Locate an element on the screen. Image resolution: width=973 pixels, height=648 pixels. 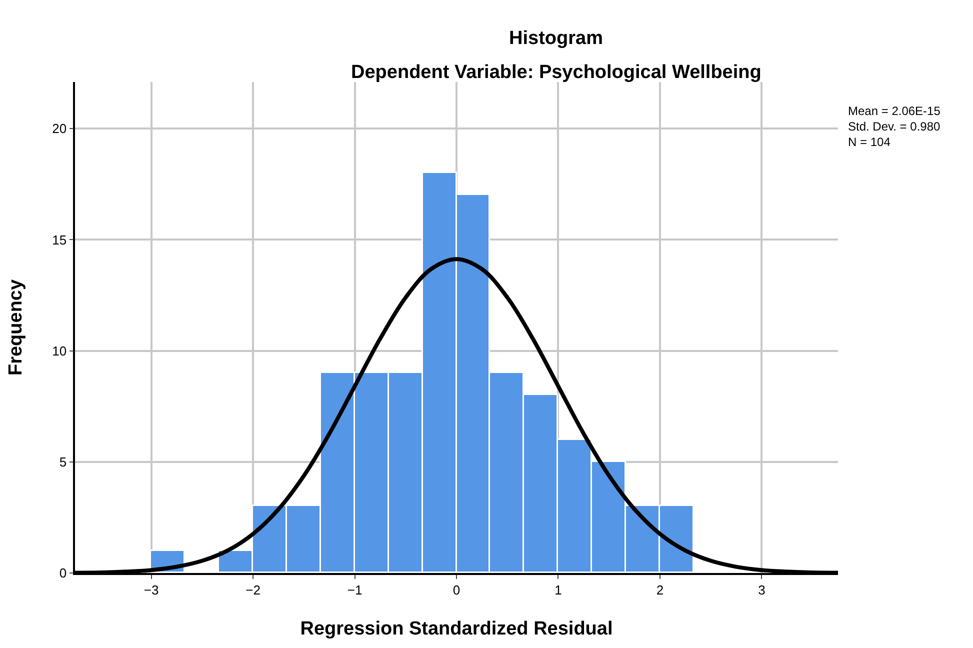
x-tick-label: 3 is located at coordinates (762, 590).